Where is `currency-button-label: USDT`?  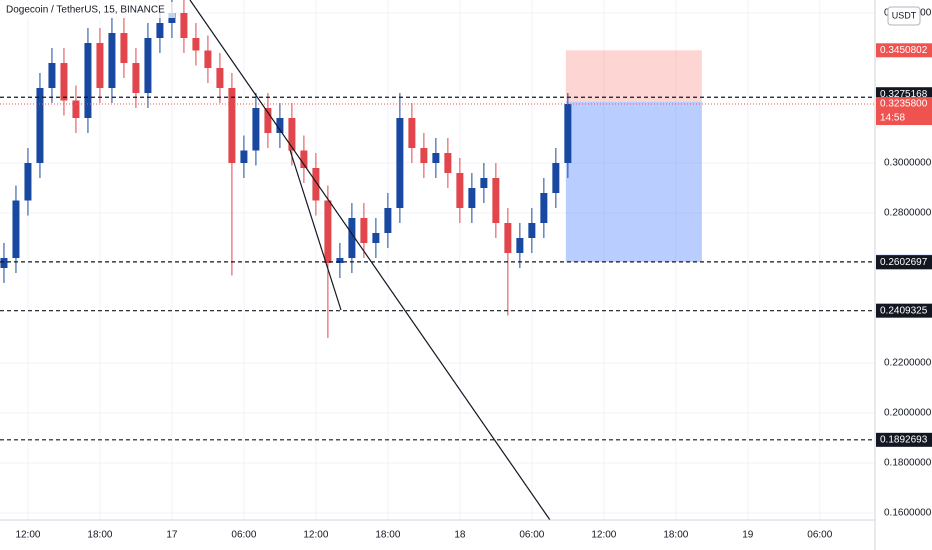 currency-button-label: USDT is located at coordinates (904, 15).